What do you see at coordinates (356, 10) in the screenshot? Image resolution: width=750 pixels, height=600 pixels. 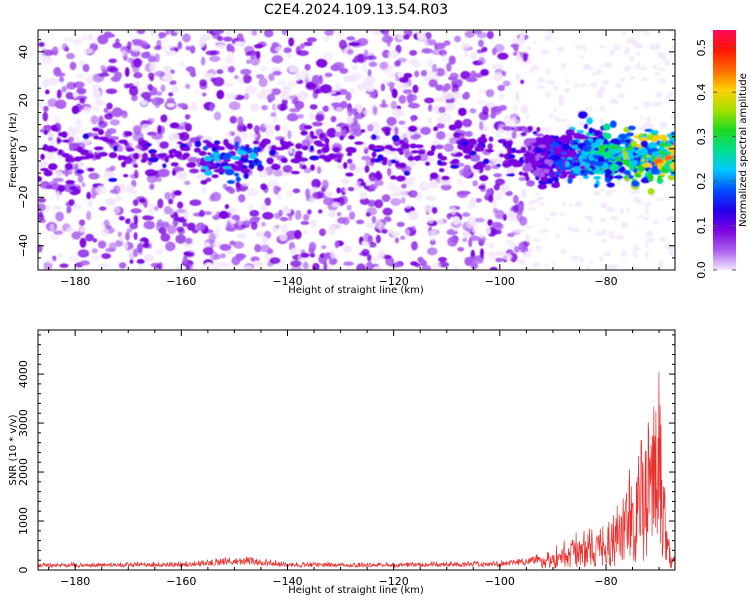 I see `figure-title: C2E4.2024.109.13.54.R03` at bounding box center [356, 10].